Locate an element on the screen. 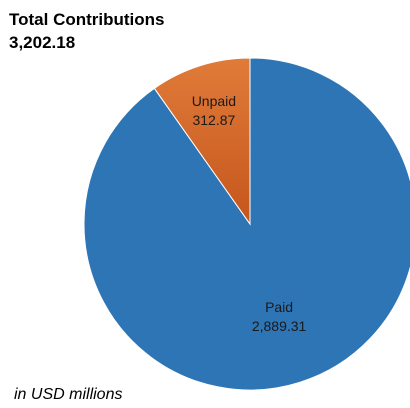 The image size is (410, 408). chart-total: 3,202.18 is located at coordinates (42, 42).